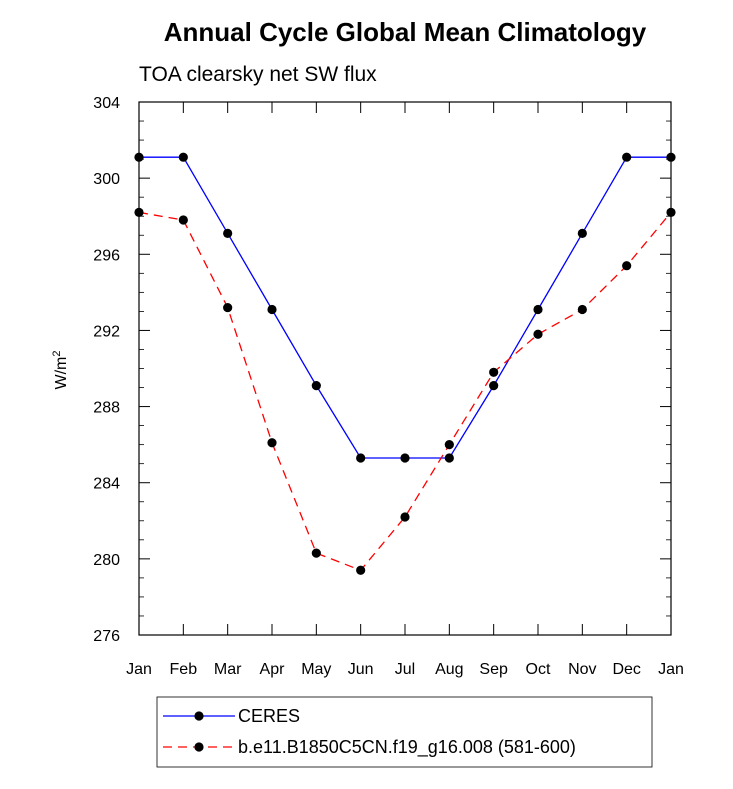 The image size is (733, 789). What do you see at coordinates (57, 354) in the screenshot?
I see `y-axis-label-superscript: 2` at bounding box center [57, 354].